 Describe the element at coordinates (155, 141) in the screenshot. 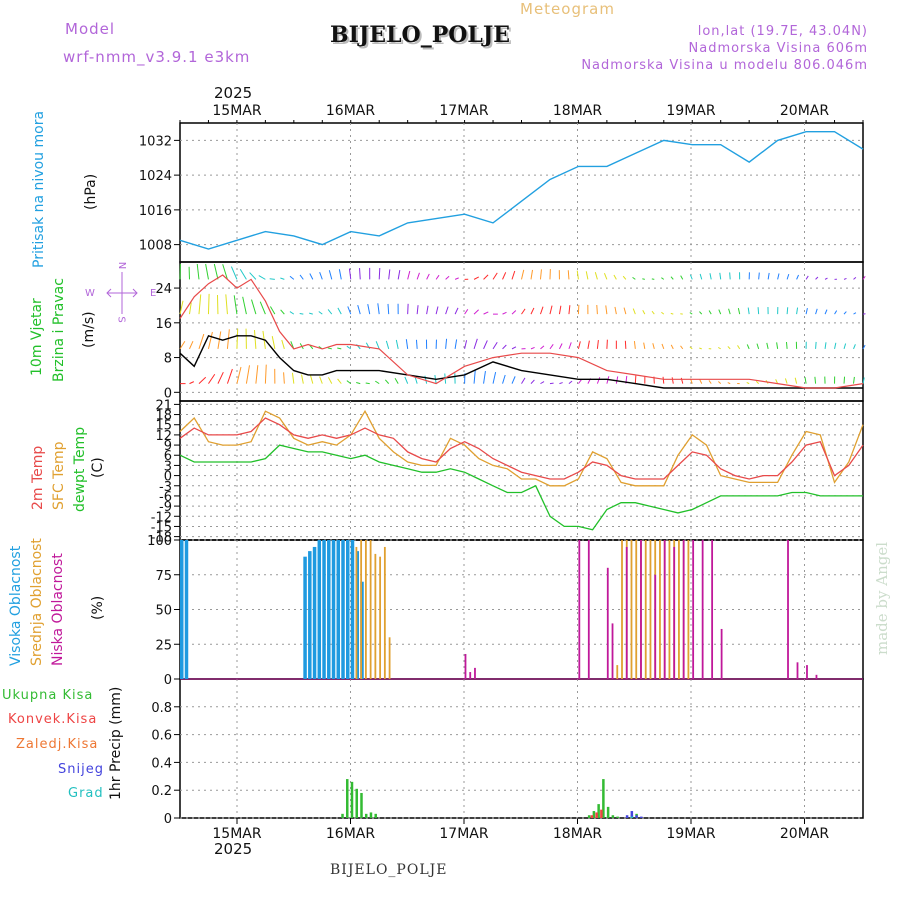

I see `pressure-tick-label: 1032` at that location.